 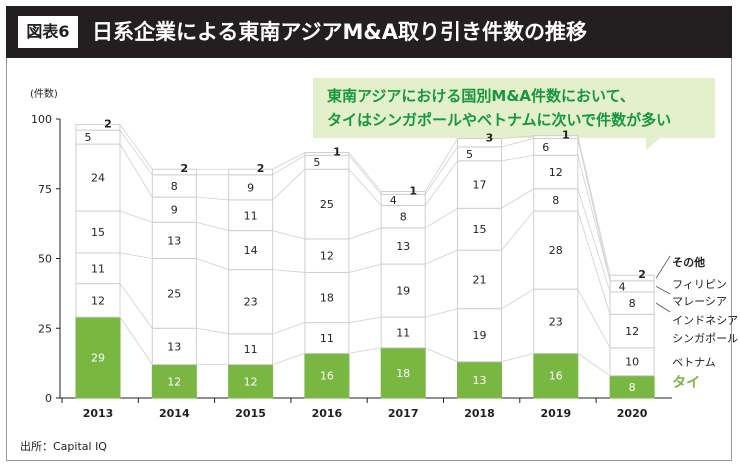 What do you see at coordinates (174, 413) in the screenshot?
I see `x-tick-label: 2014` at bounding box center [174, 413].